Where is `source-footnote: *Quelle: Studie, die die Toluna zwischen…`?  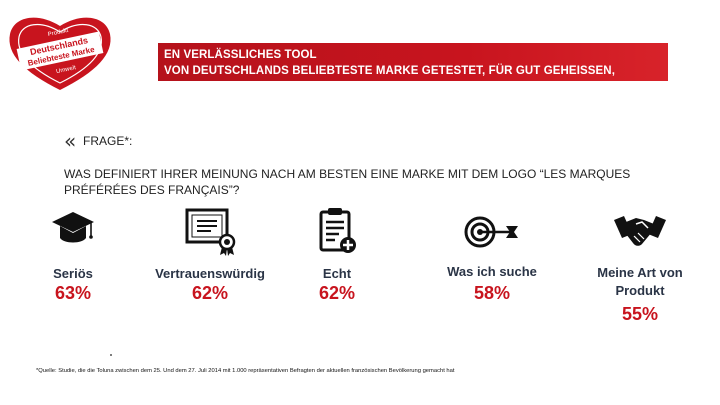 source-footnote: *Quelle: Studie, die die Toluna zwischen… is located at coordinates (245, 371).